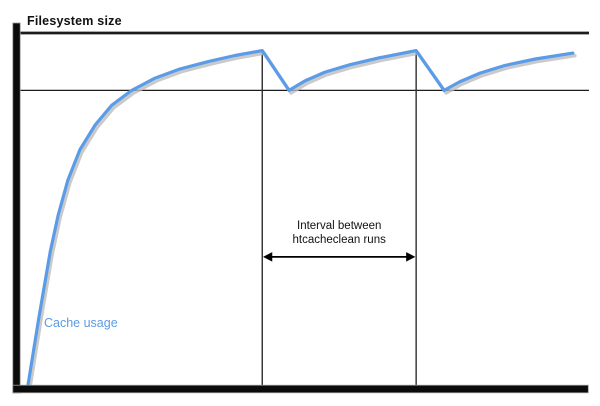 This screenshot has height=406, width=600. I want to click on cache-usage-label: Cache usage, so click(81, 323).